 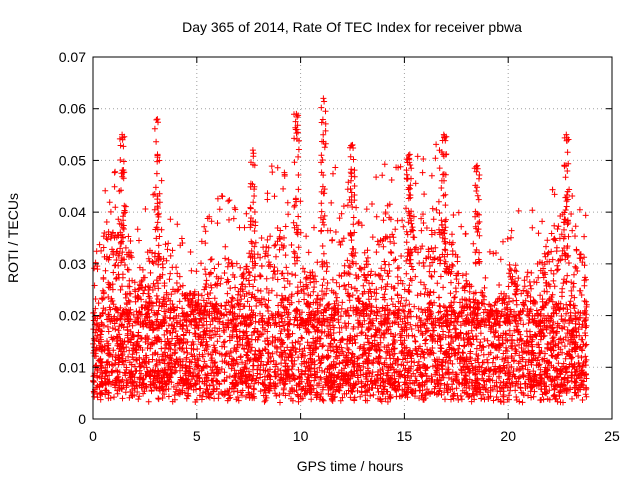 I want to click on y-tick-label: 0.01, so click(x=72, y=367).